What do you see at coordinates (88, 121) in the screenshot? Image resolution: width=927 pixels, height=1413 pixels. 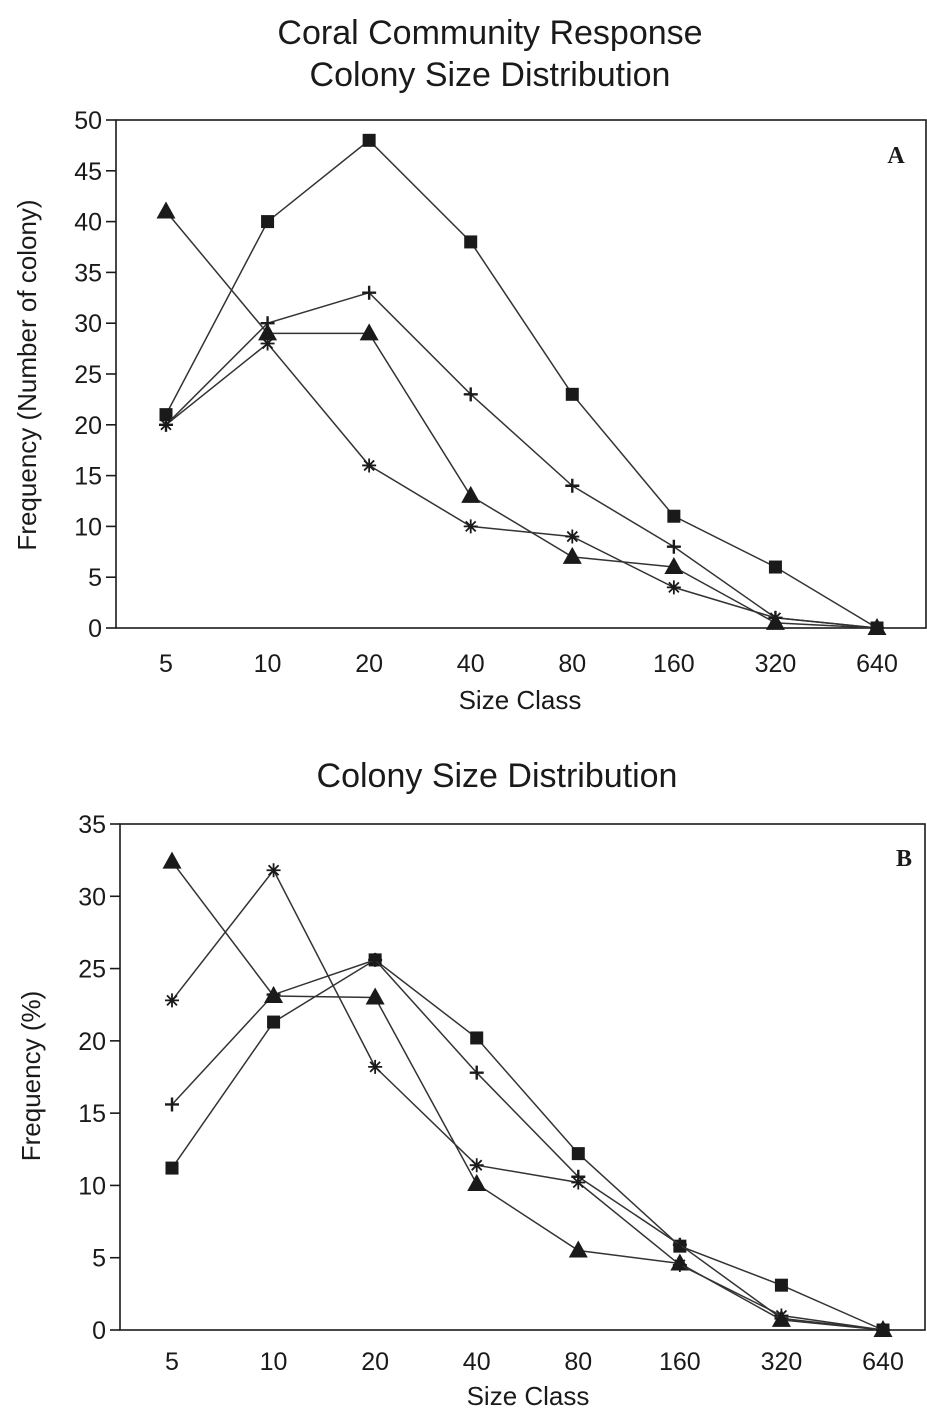 I see `y-tick-label: 50` at bounding box center [88, 121].